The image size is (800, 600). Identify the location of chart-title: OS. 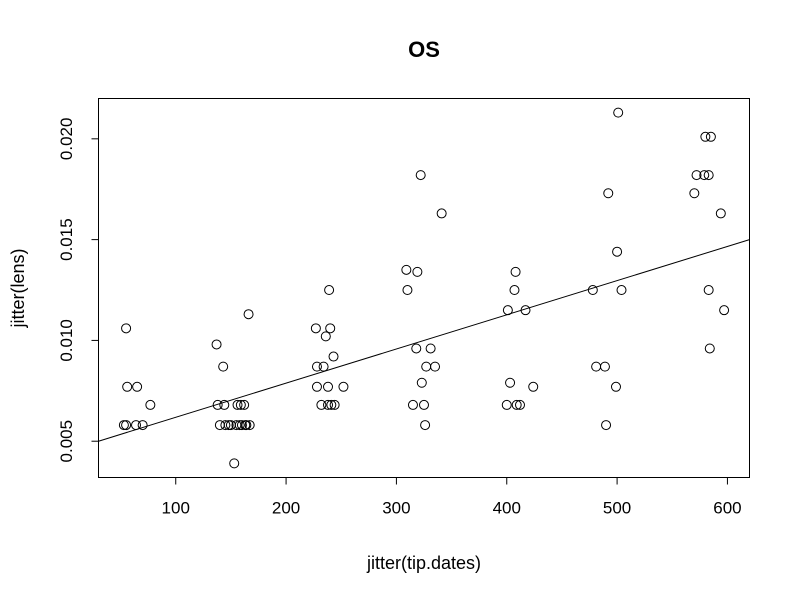
(424, 49).